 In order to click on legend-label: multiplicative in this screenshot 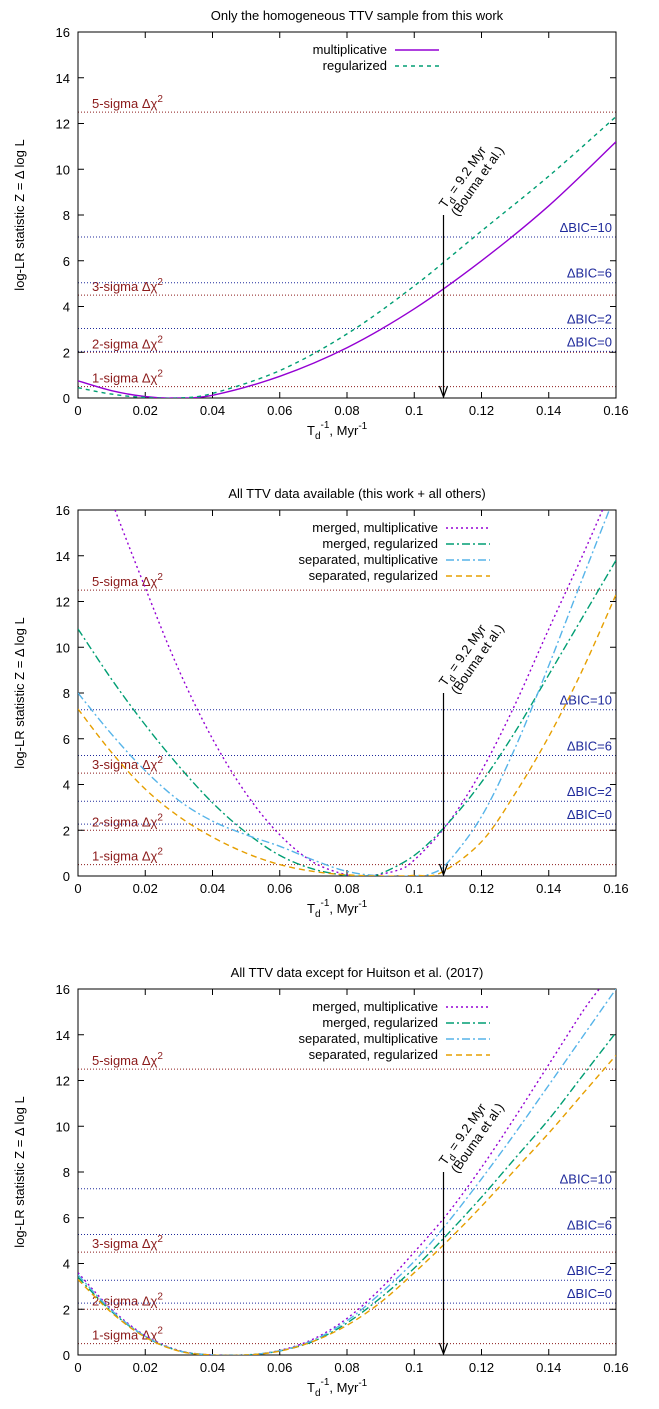, I will do `click(350, 49)`.